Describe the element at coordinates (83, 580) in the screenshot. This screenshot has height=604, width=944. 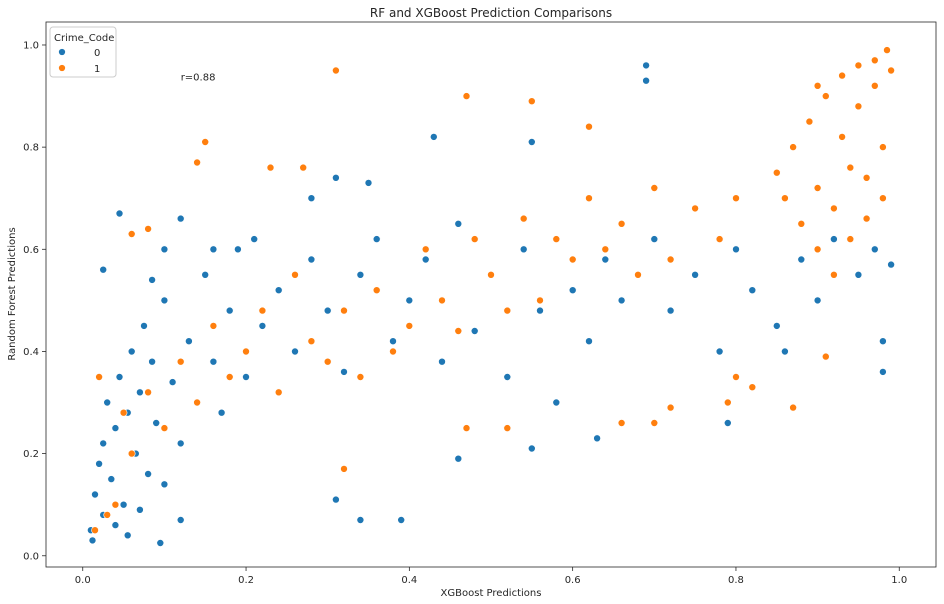
I see `x-tick-label-0: 0.0` at that location.